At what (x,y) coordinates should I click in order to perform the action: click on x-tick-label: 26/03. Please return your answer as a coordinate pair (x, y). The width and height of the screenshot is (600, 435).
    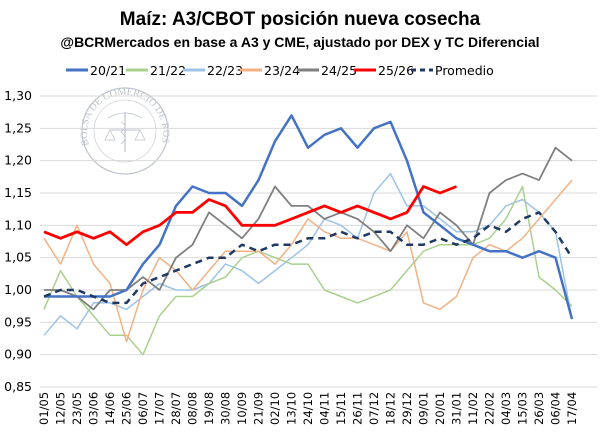
    Looking at the image, I should click on (539, 408).